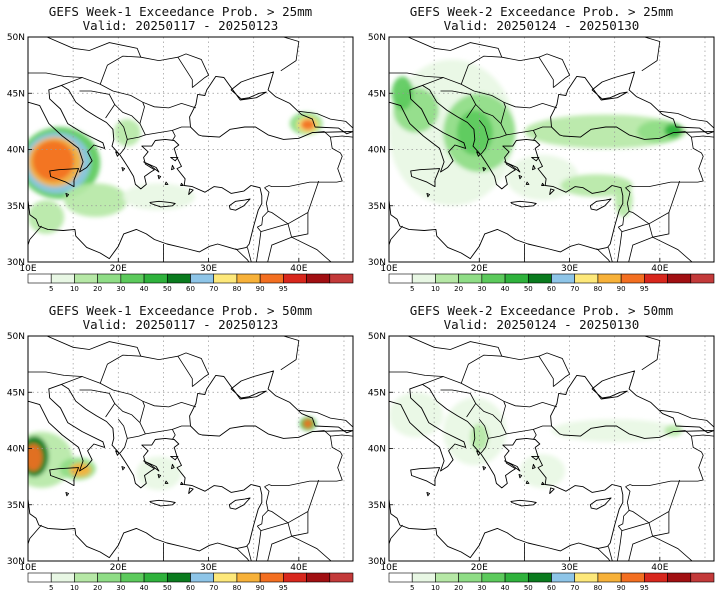 This screenshot has height=598, width=722. Describe the element at coordinates (541, 11) in the screenshot. I see `panel-title: GEFS Week-2 Exceedance Prob. > 25mm` at that location.